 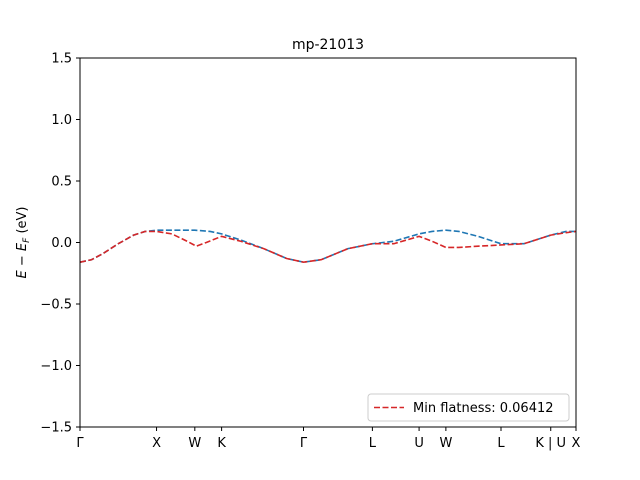 I want to click on y-tick-label: −1.0, so click(x=56, y=366).